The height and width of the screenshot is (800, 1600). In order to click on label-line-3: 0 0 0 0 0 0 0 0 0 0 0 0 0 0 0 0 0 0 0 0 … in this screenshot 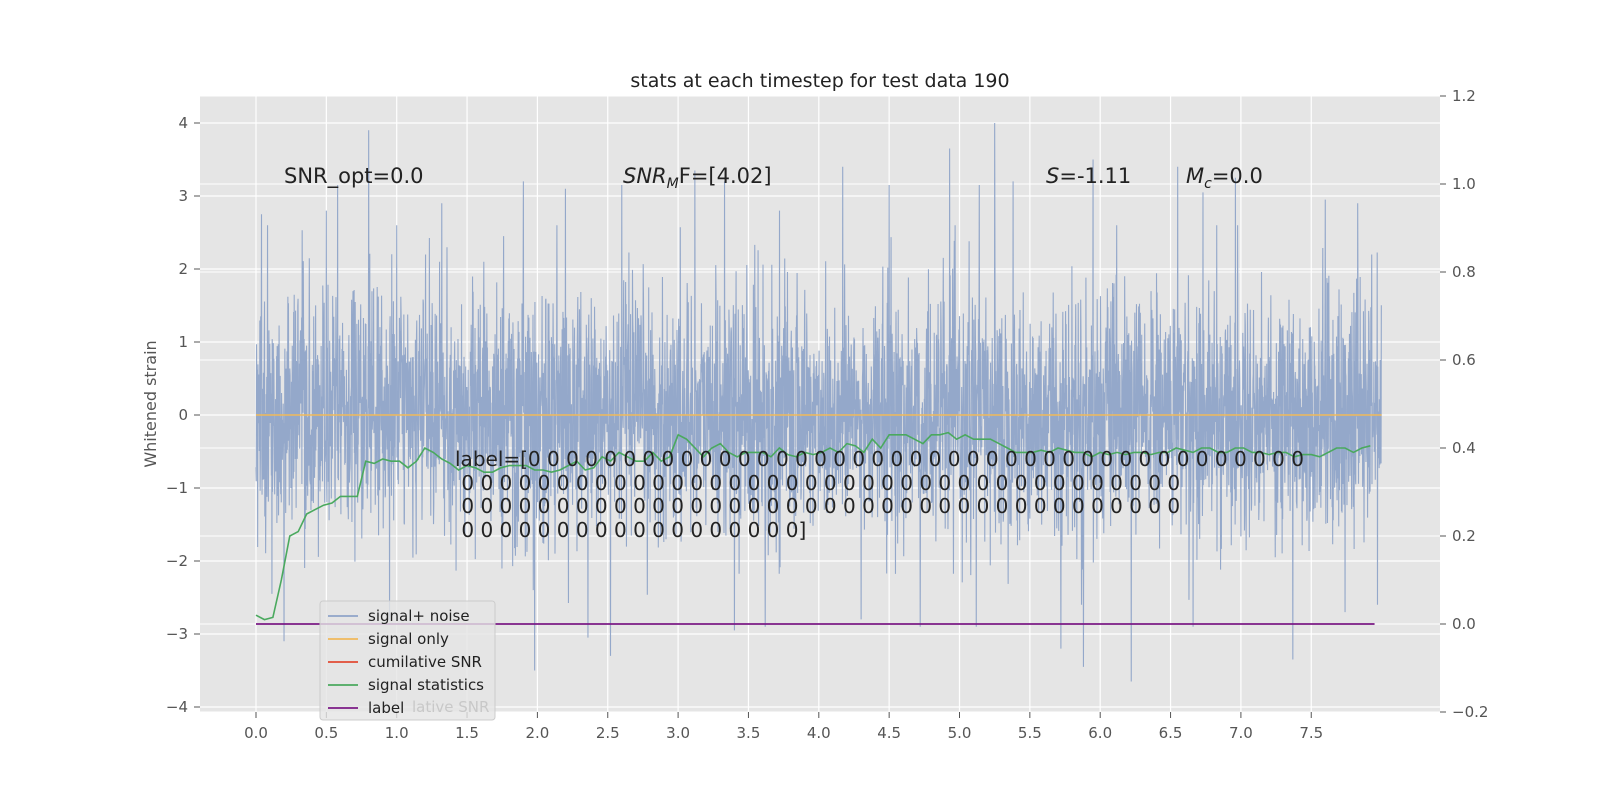, I will do `click(817, 506)`.